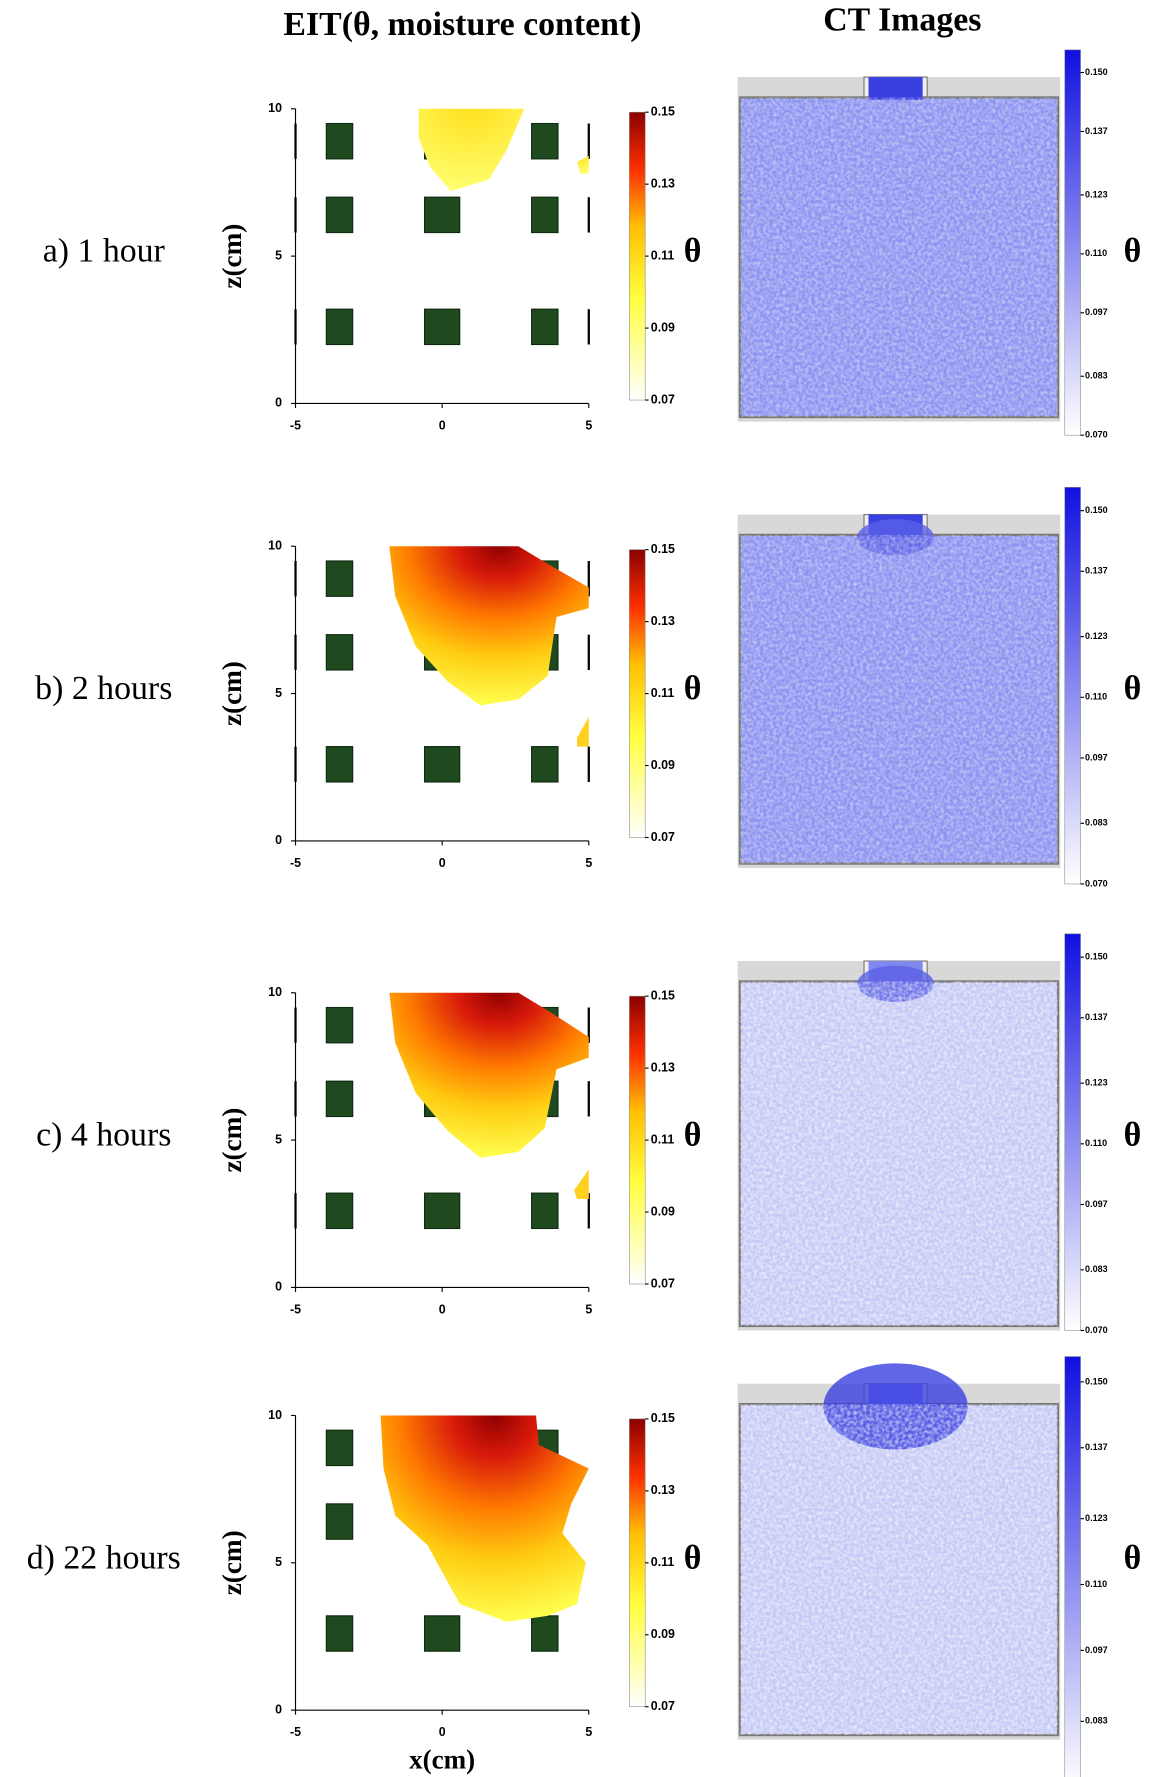 Image resolution: width=1155 pixels, height=1777 pixels. I want to click on row-label: b) 2 hours, so click(103, 688).